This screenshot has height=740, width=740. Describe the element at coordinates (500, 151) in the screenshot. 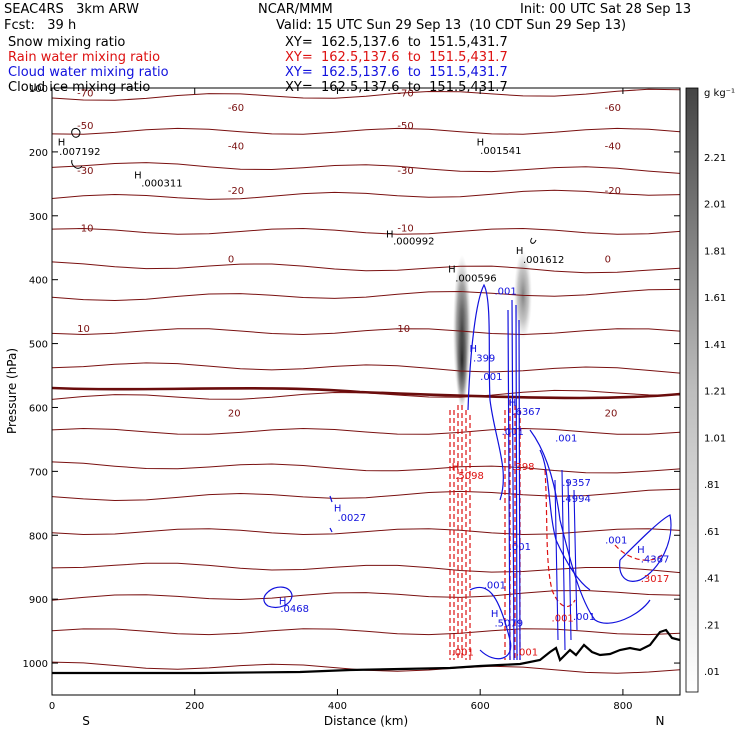

I see `contour-annotation: .001541` at that location.